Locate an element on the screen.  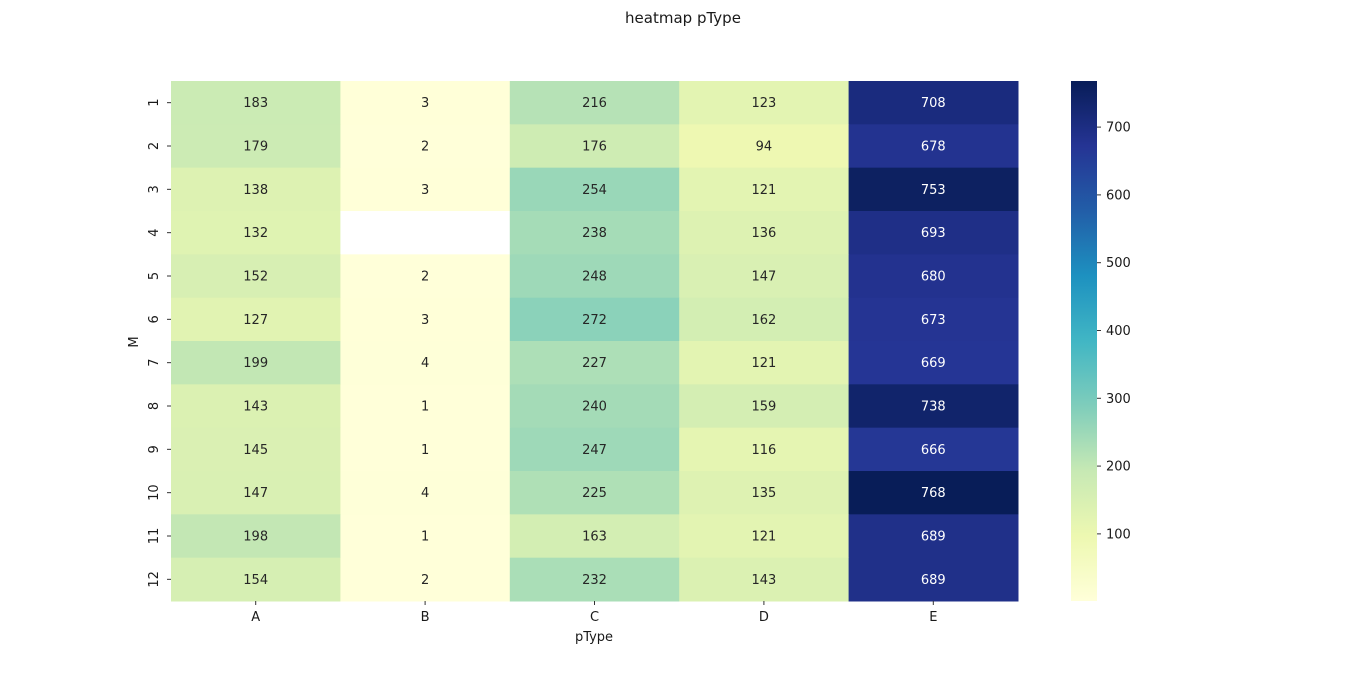
cell-value-label: 768 is located at coordinates (933, 493).